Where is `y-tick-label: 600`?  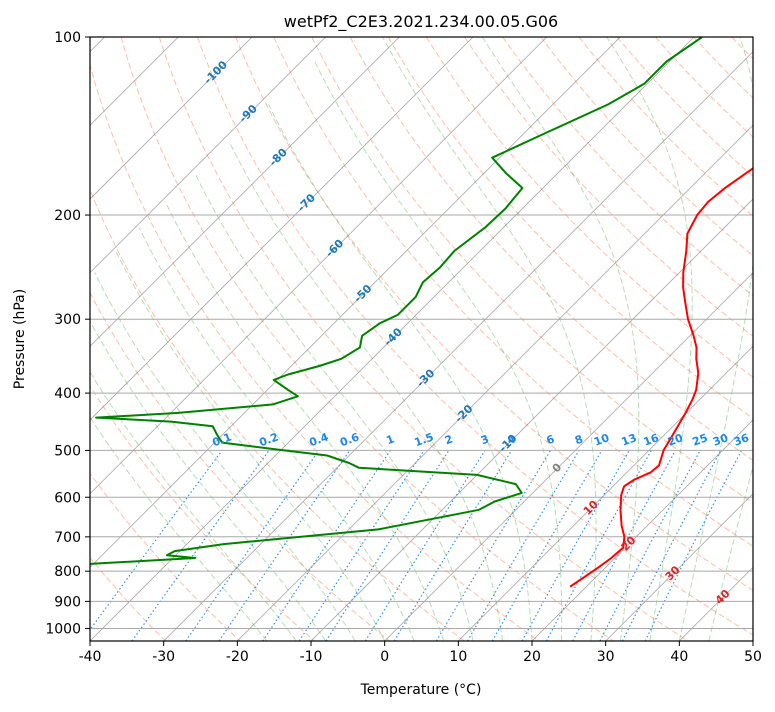 y-tick-label: 600 is located at coordinates (67, 498).